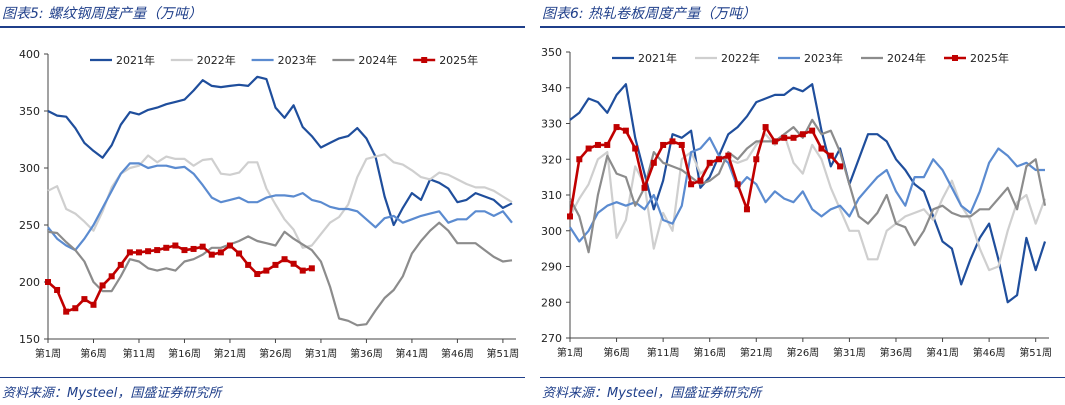 This screenshot has height=405, width=1065. Describe the element at coordinates (551, 267) in the screenshot. I see `y-tick-label: 290` at that location.